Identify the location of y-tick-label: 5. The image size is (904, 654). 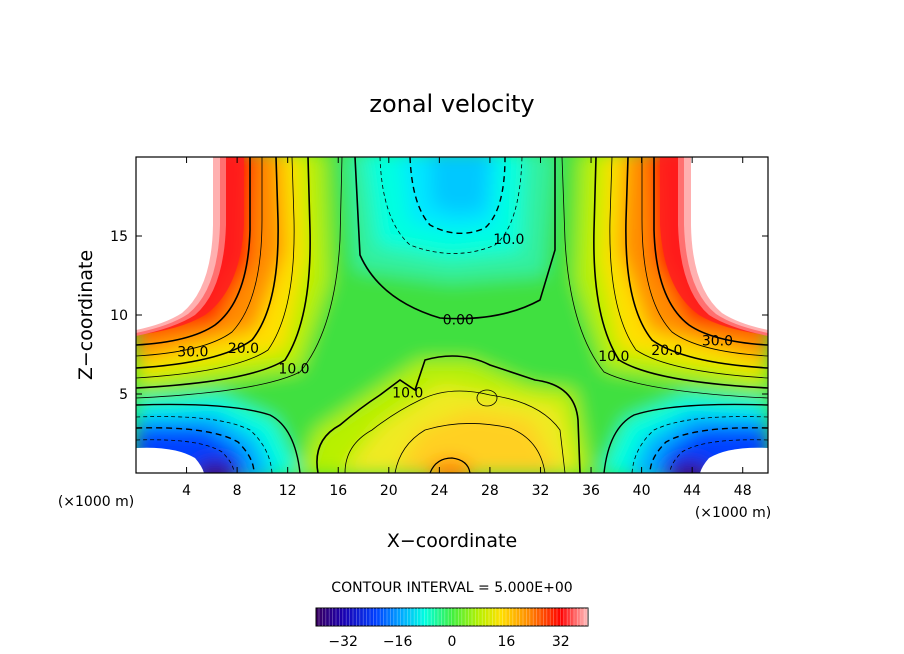
(123, 395).